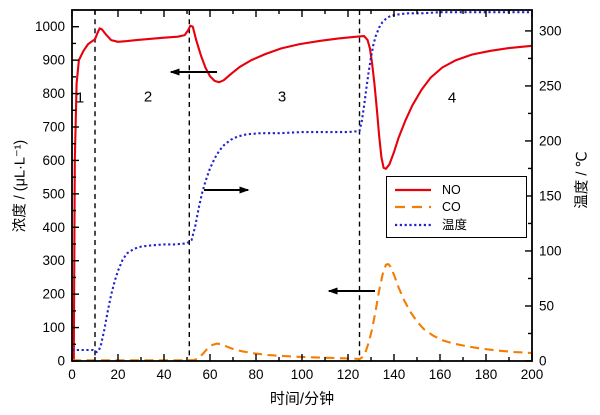  What do you see at coordinates (451, 189) in the screenshot?
I see `legend-label-no: NO` at bounding box center [451, 189].